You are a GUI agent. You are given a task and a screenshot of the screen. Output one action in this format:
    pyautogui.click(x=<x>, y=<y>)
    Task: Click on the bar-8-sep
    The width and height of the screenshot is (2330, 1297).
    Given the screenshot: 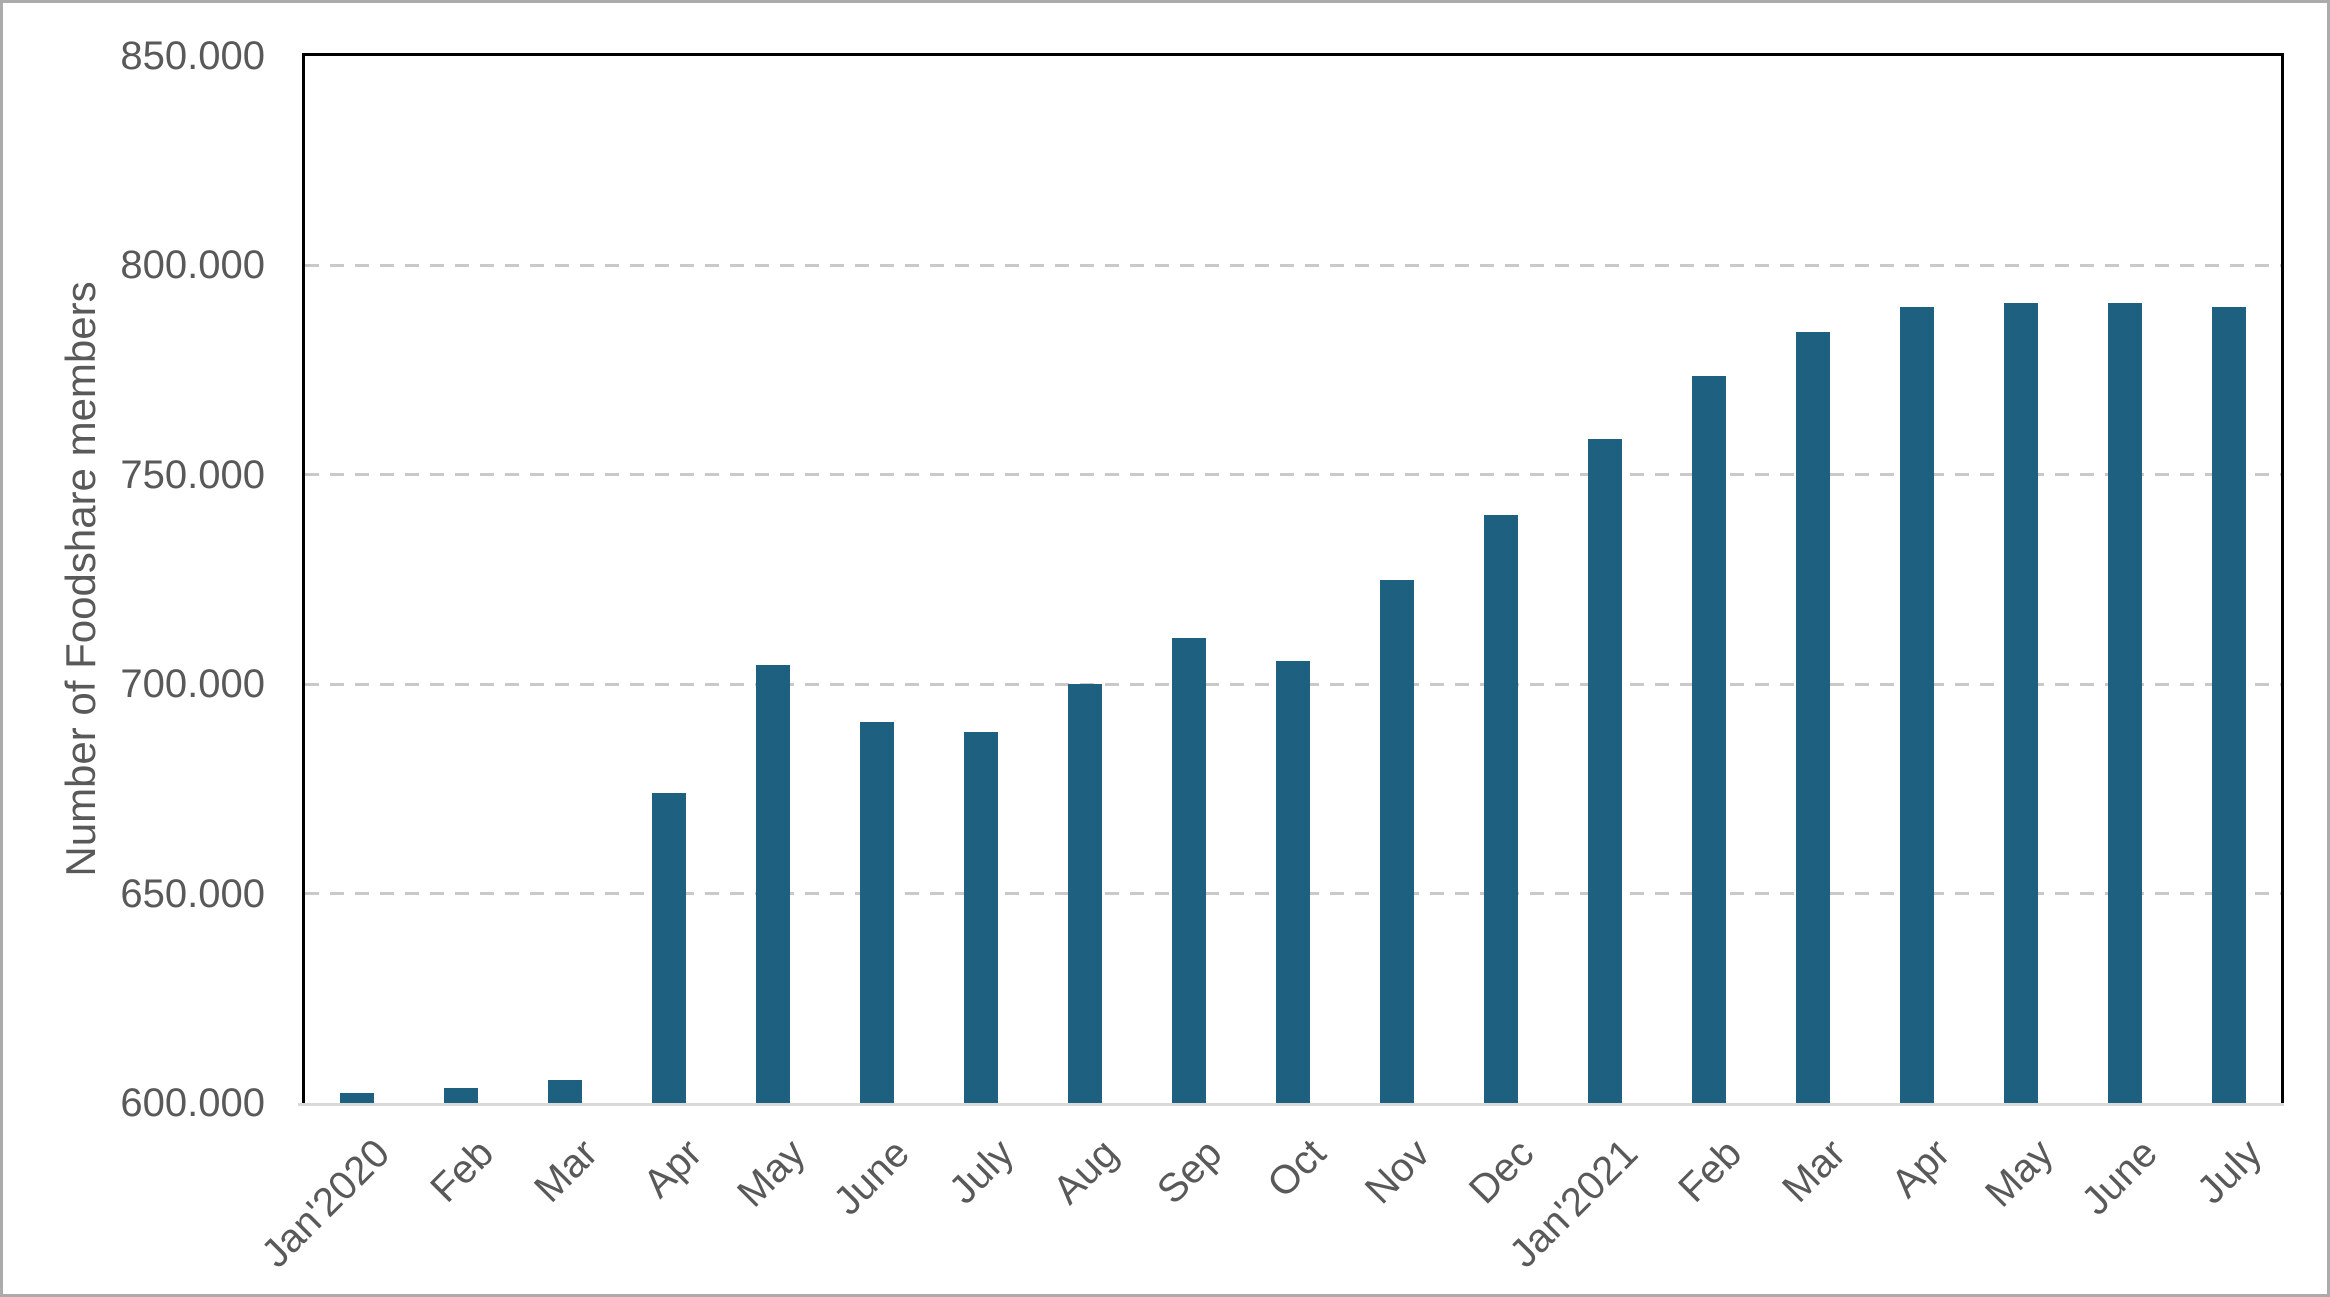 What is the action you would take?
    pyautogui.click(x=1189, y=870)
    